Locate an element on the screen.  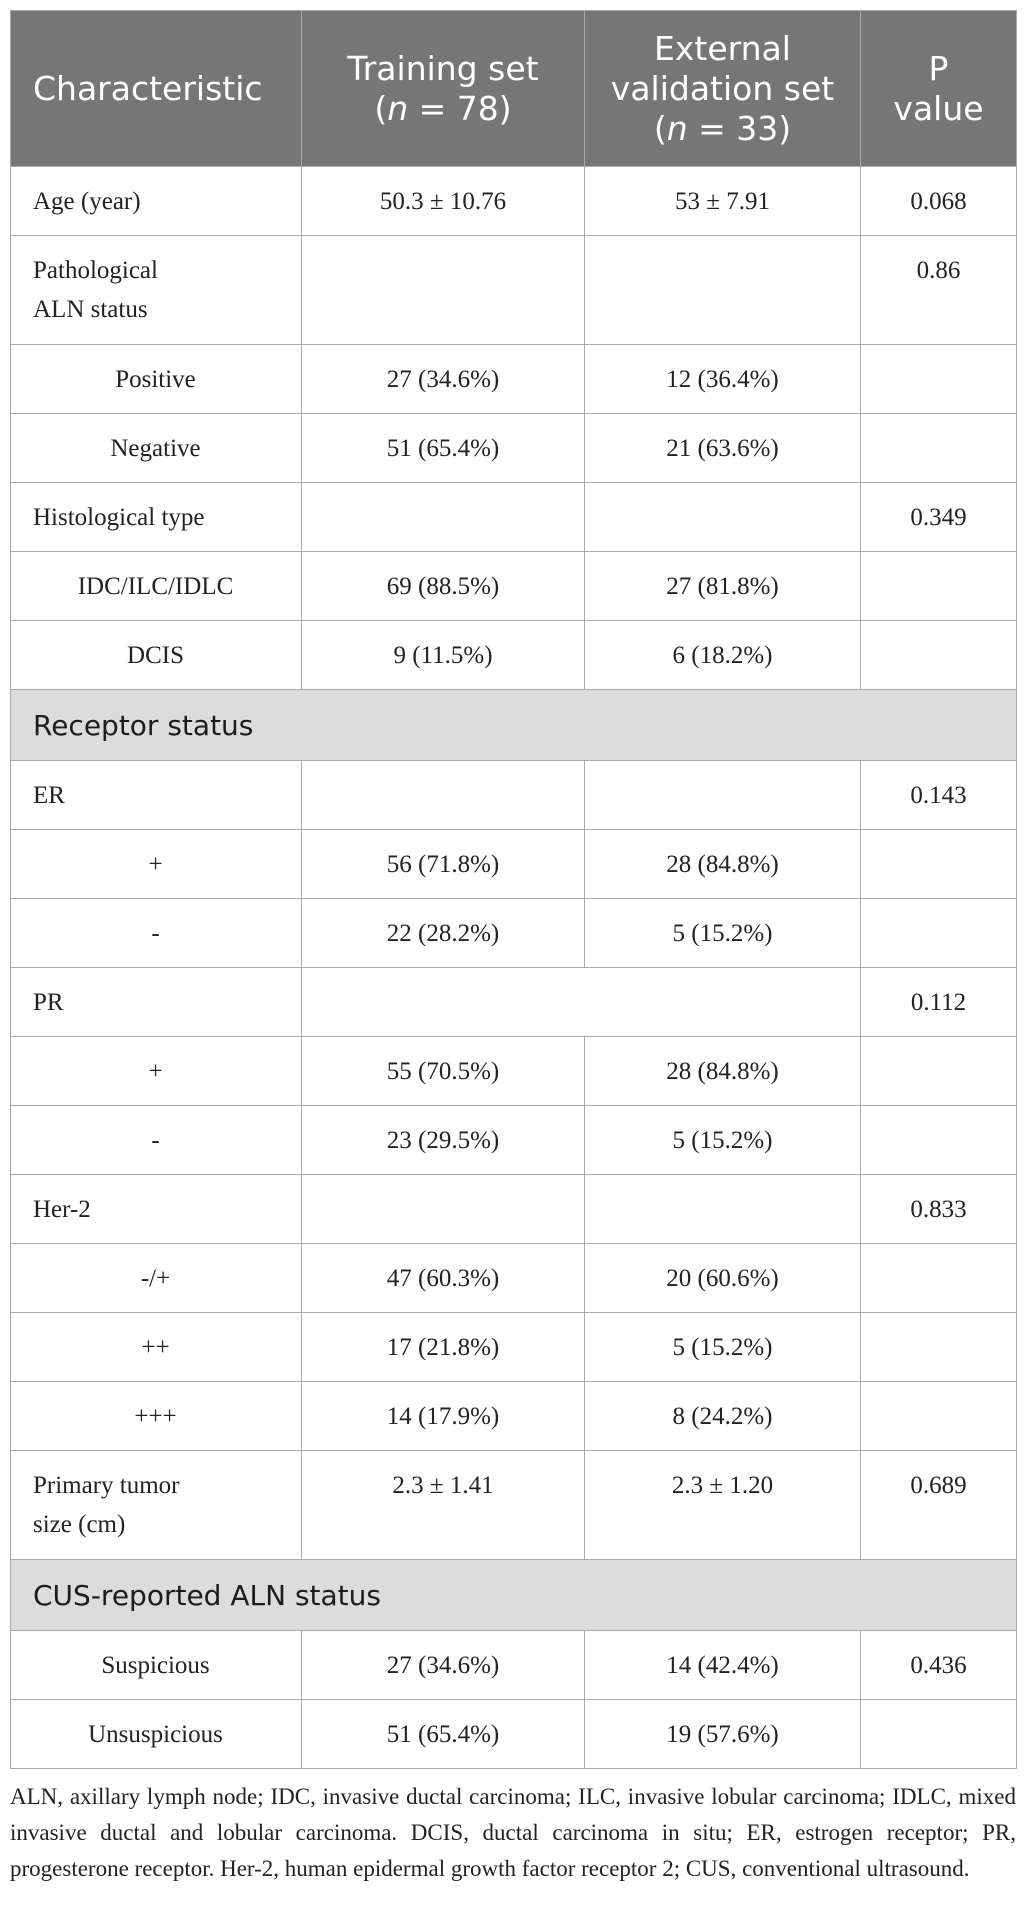
row-label: Primary tumor size (cm) is located at coordinates (156, 1505).